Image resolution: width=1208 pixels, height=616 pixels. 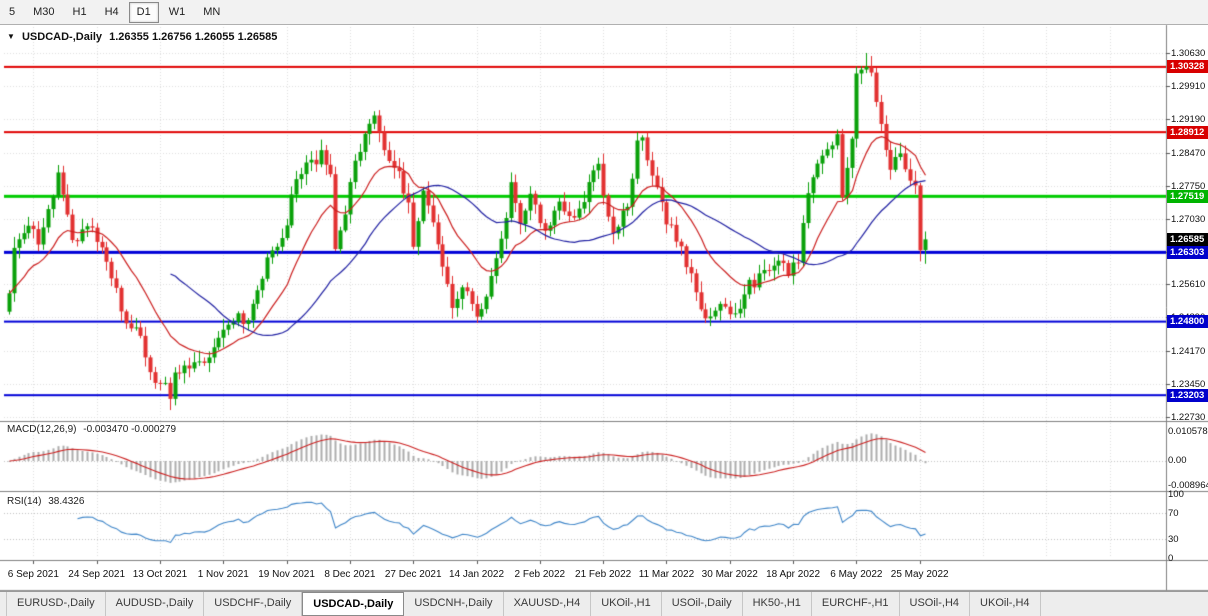 I want to click on chart-tab-usdchf-daily: USDCHF-,Daily, so click(x=253, y=604).